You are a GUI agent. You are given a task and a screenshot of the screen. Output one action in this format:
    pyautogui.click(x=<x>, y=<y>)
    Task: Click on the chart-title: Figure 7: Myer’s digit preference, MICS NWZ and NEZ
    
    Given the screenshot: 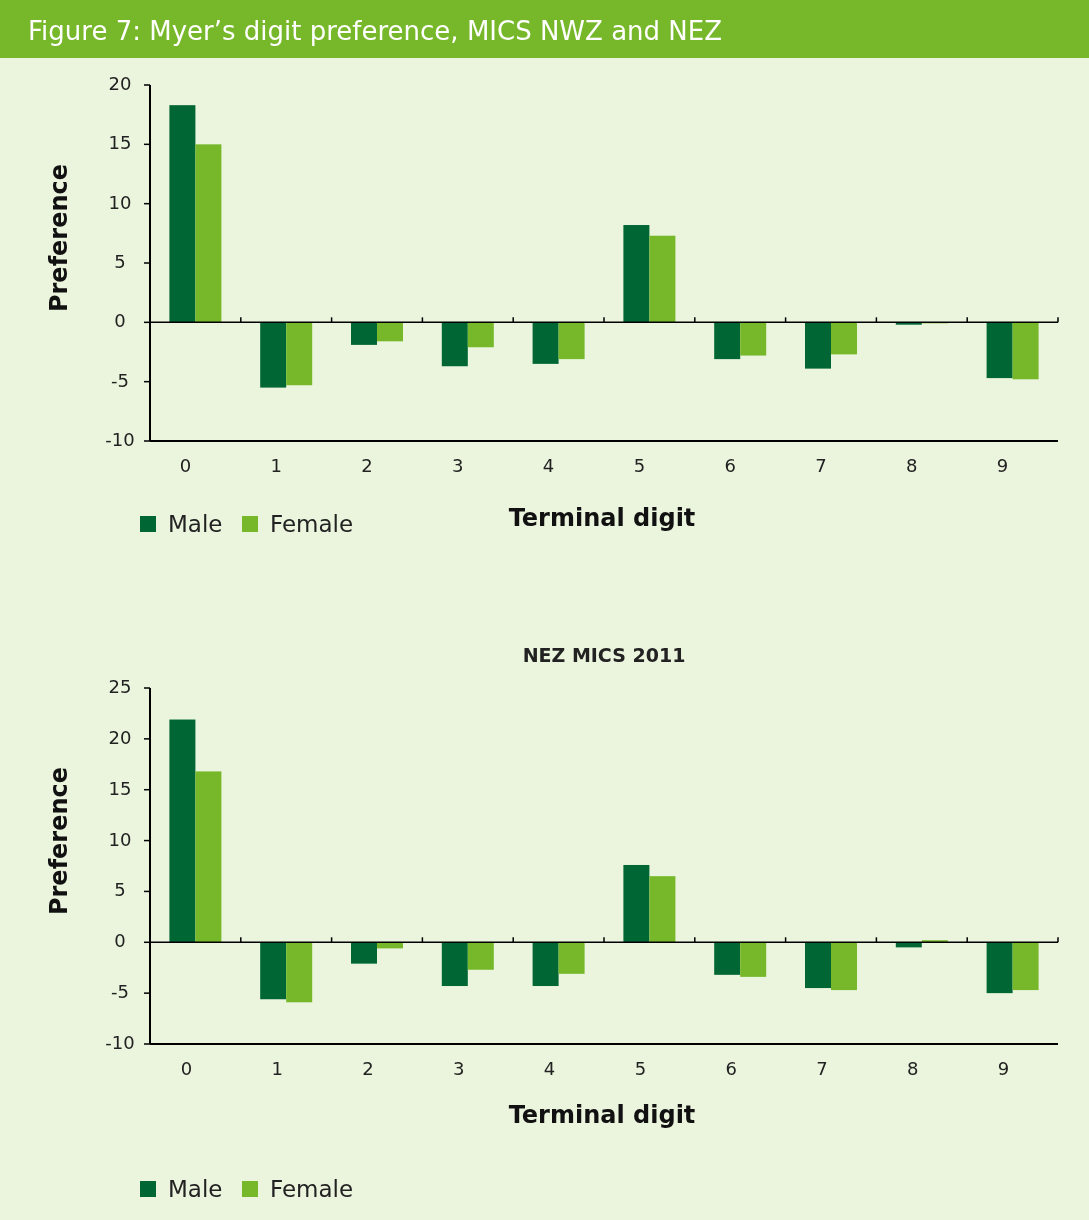 What is the action you would take?
    pyautogui.click(x=375, y=30)
    